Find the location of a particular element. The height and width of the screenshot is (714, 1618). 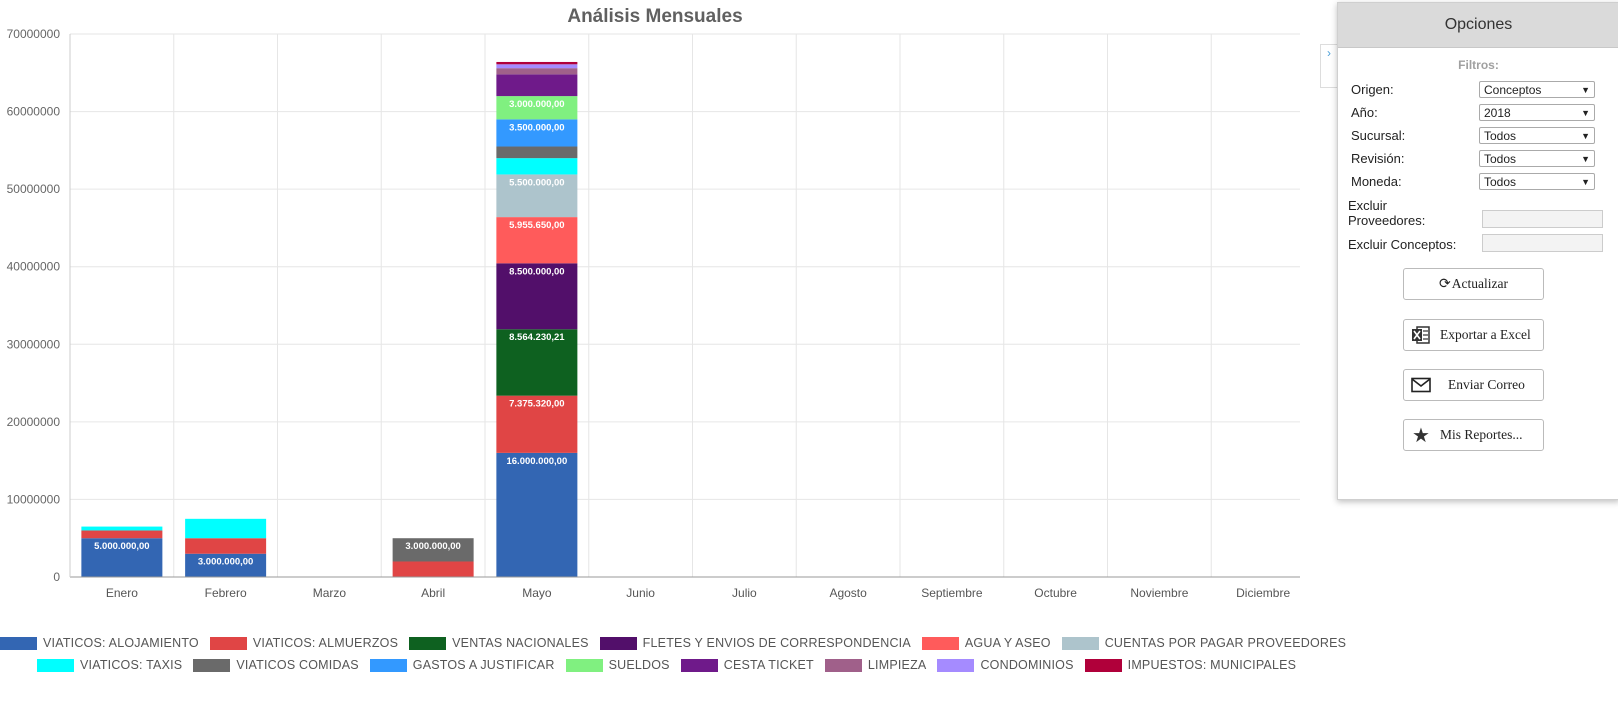

x-tick-label: Marzo is located at coordinates (330, 593).